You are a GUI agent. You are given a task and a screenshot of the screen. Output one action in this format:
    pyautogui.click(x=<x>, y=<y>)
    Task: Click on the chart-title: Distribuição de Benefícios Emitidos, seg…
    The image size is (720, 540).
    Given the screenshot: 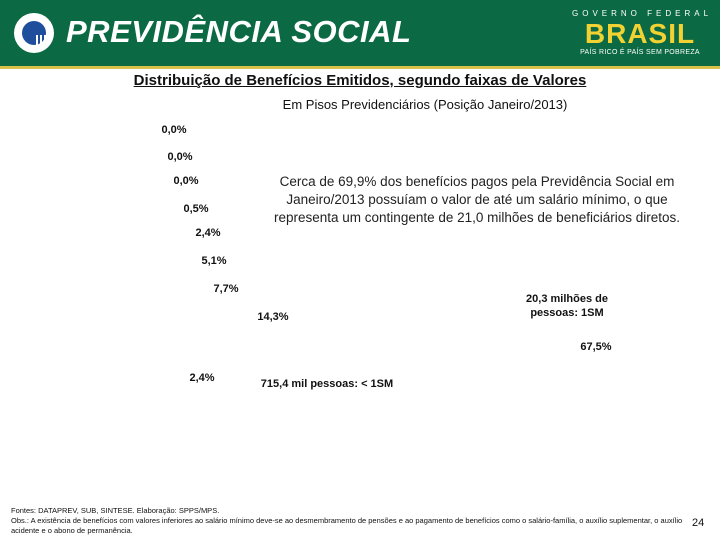 What is the action you would take?
    pyautogui.click(x=360, y=80)
    